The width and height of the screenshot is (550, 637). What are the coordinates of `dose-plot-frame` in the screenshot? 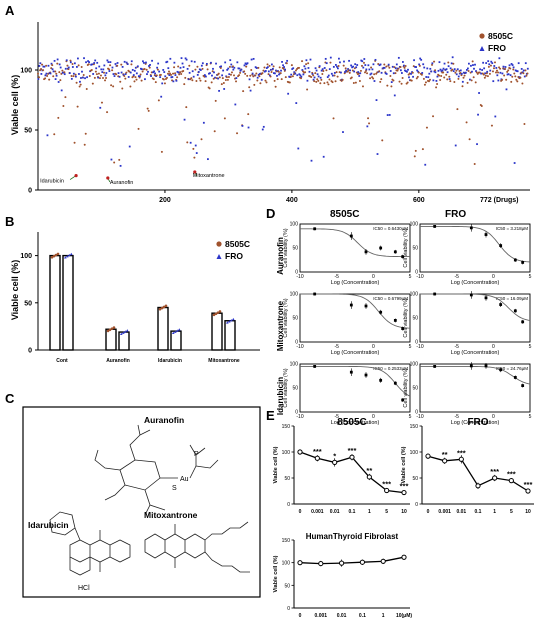 It's located at (355, 248).